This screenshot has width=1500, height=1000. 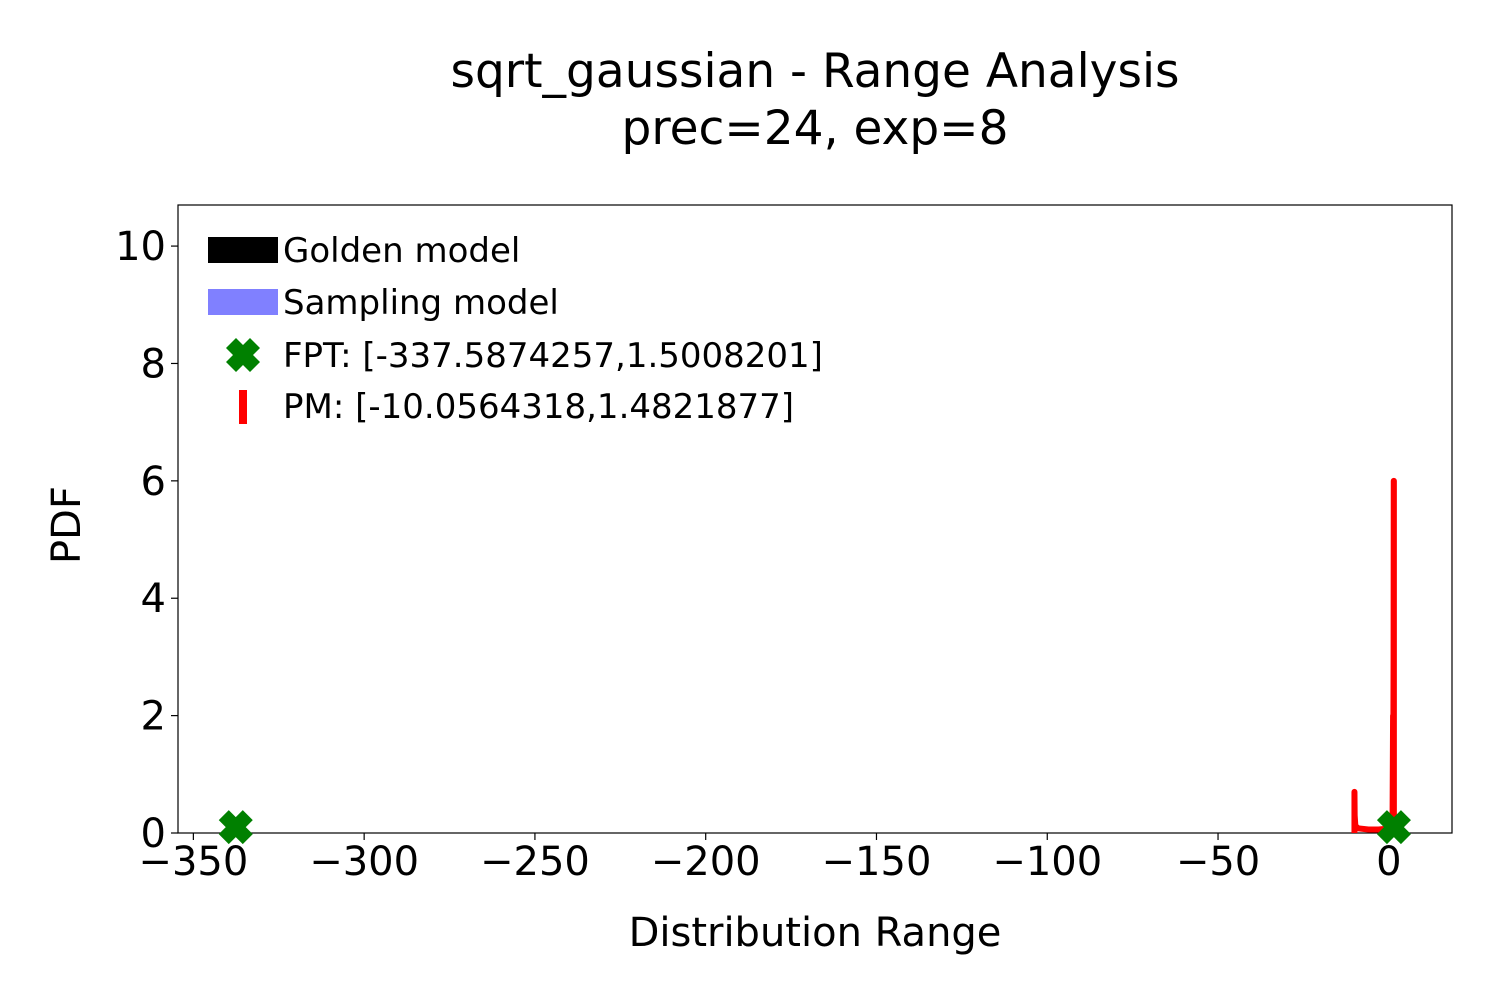 What do you see at coordinates (1388, 862) in the screenshot?
I see `x-tick-label: 0` at bounding box center [1388, 862].